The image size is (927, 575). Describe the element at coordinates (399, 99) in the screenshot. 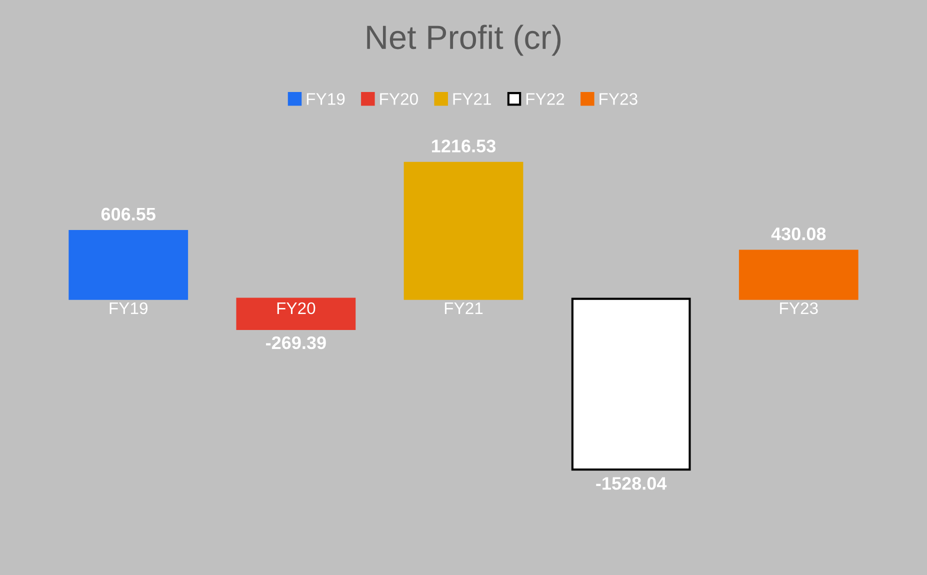

I see `legend-label: FY20` at that location.